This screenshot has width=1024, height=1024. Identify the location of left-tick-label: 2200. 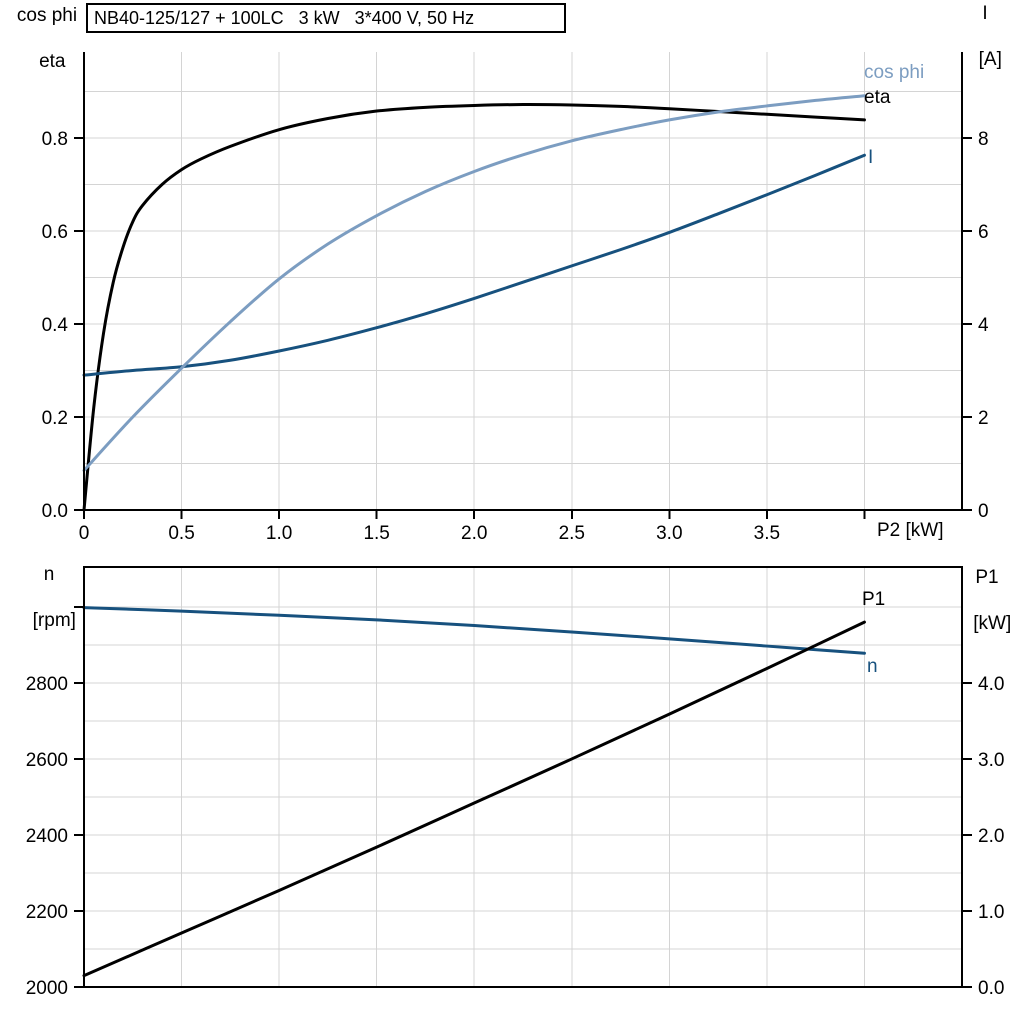
(47, 912).